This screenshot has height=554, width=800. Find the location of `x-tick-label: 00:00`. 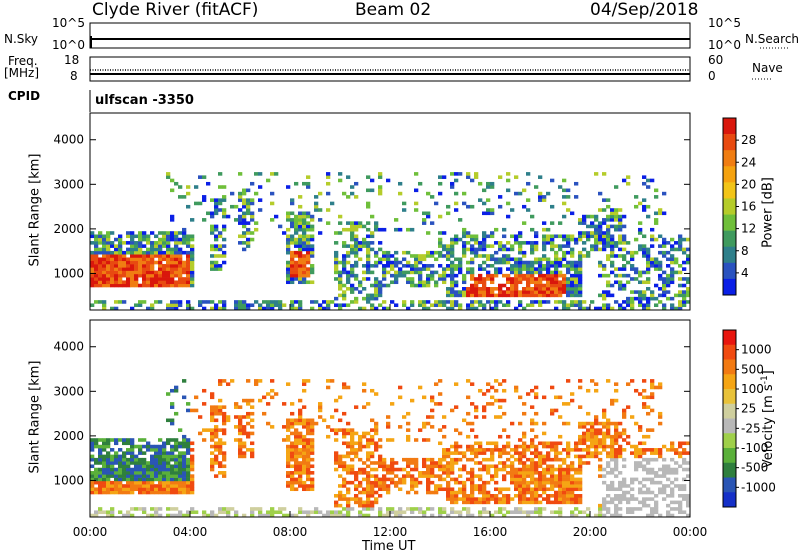

x-tick-label: 00:00 is located at coordinates (90, 532).